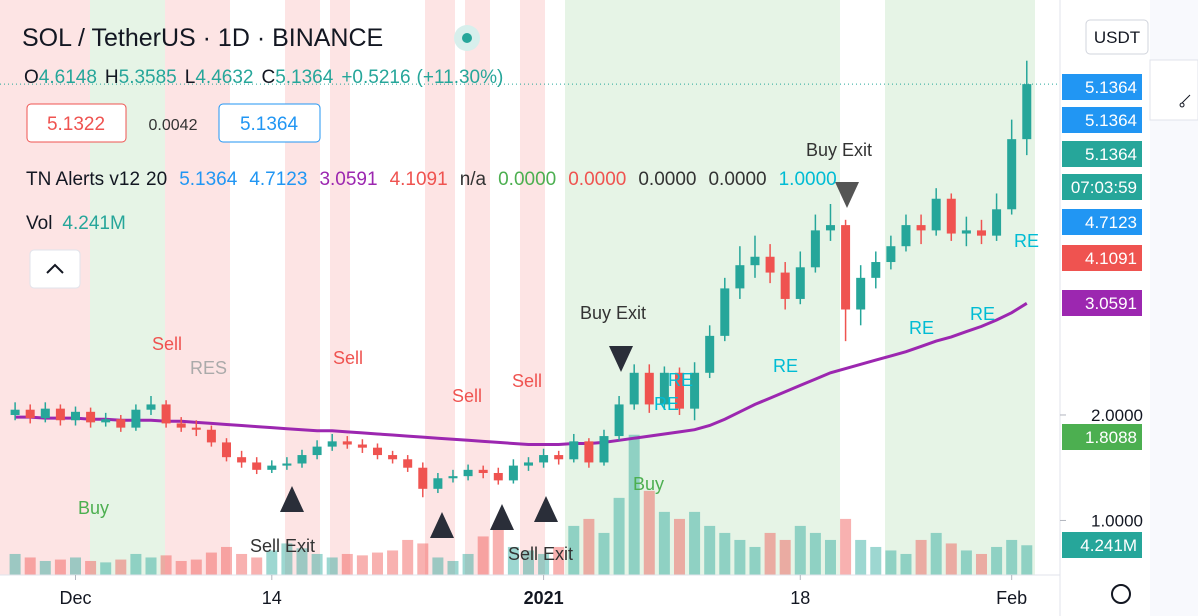 Image resolution: width=1198 pixels, height=616 pixels. I want to click on tool-icon, so click(1185, 101).